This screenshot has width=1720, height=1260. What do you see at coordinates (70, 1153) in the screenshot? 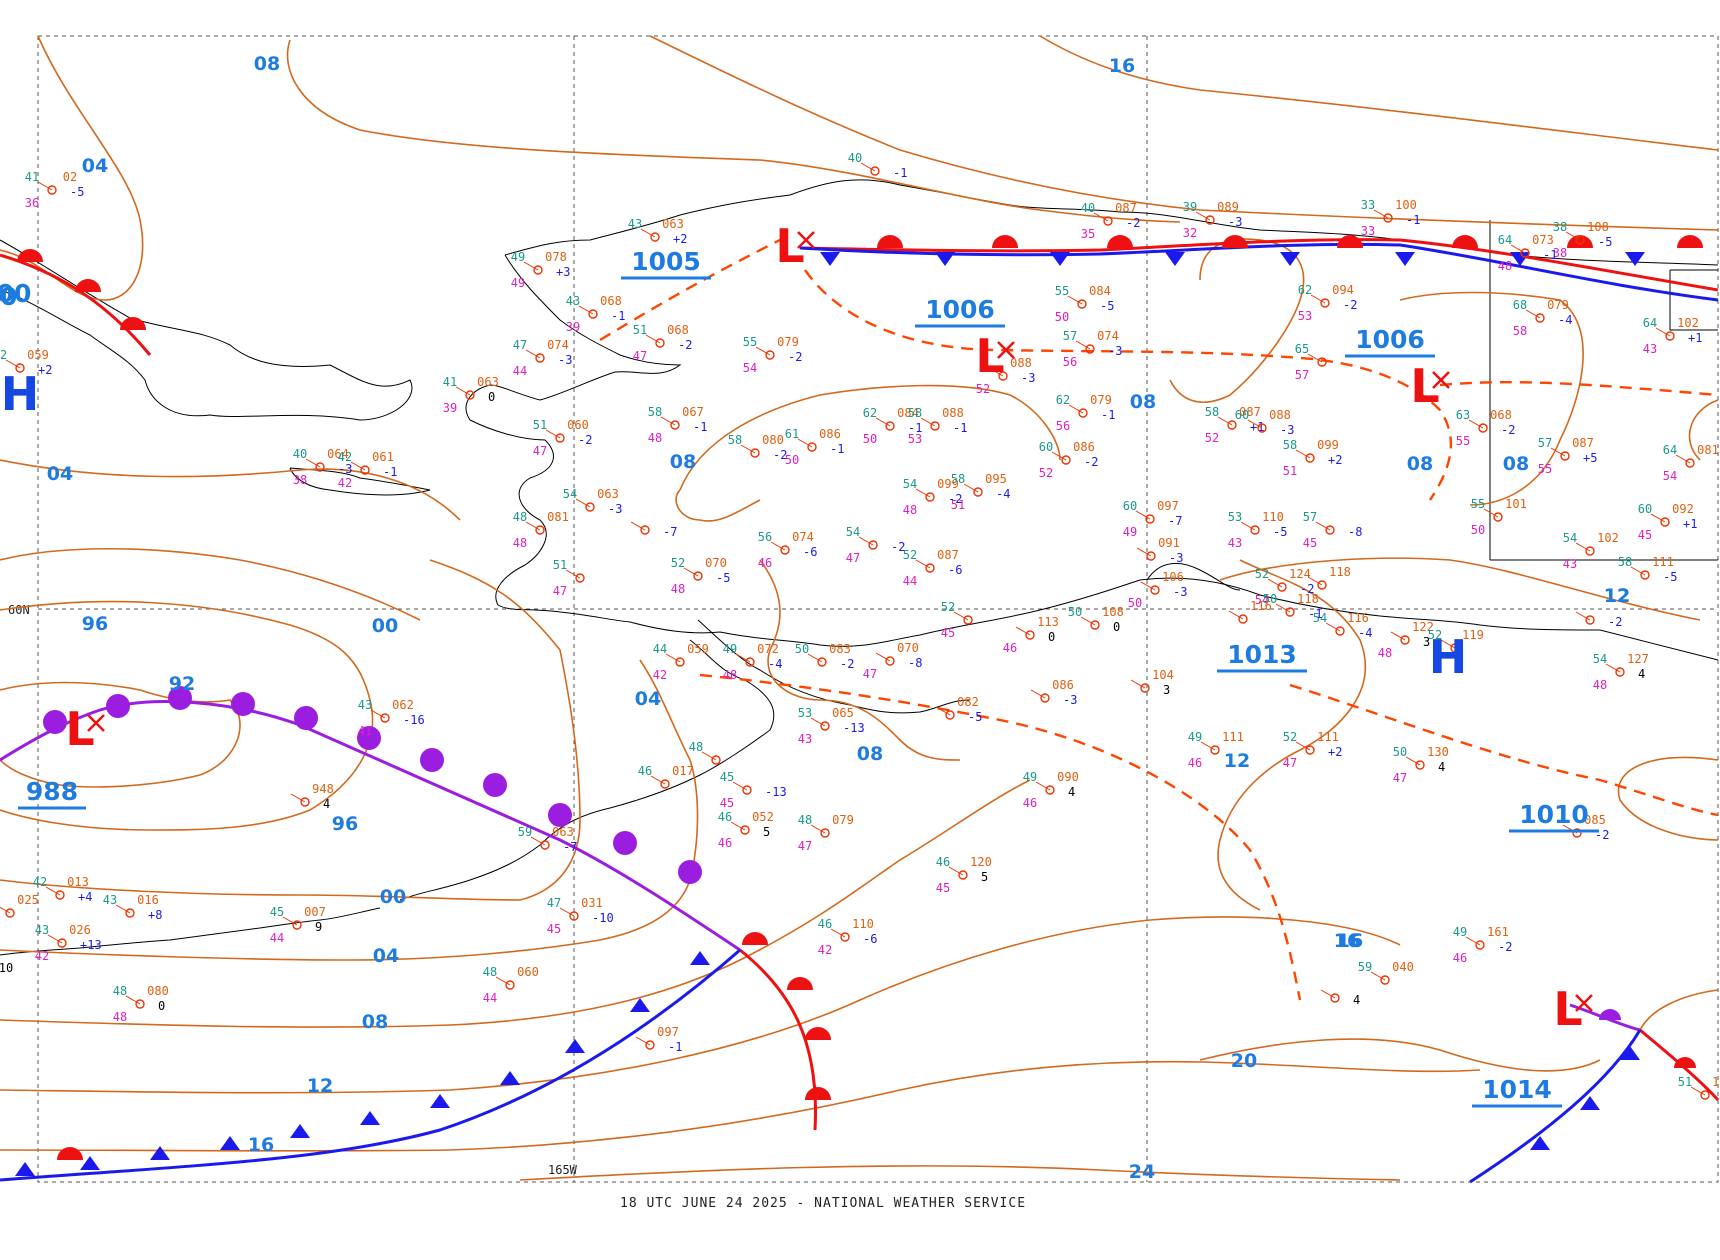
I see `warm-front-semicircle-icon` at bounding box center [70, 1153].